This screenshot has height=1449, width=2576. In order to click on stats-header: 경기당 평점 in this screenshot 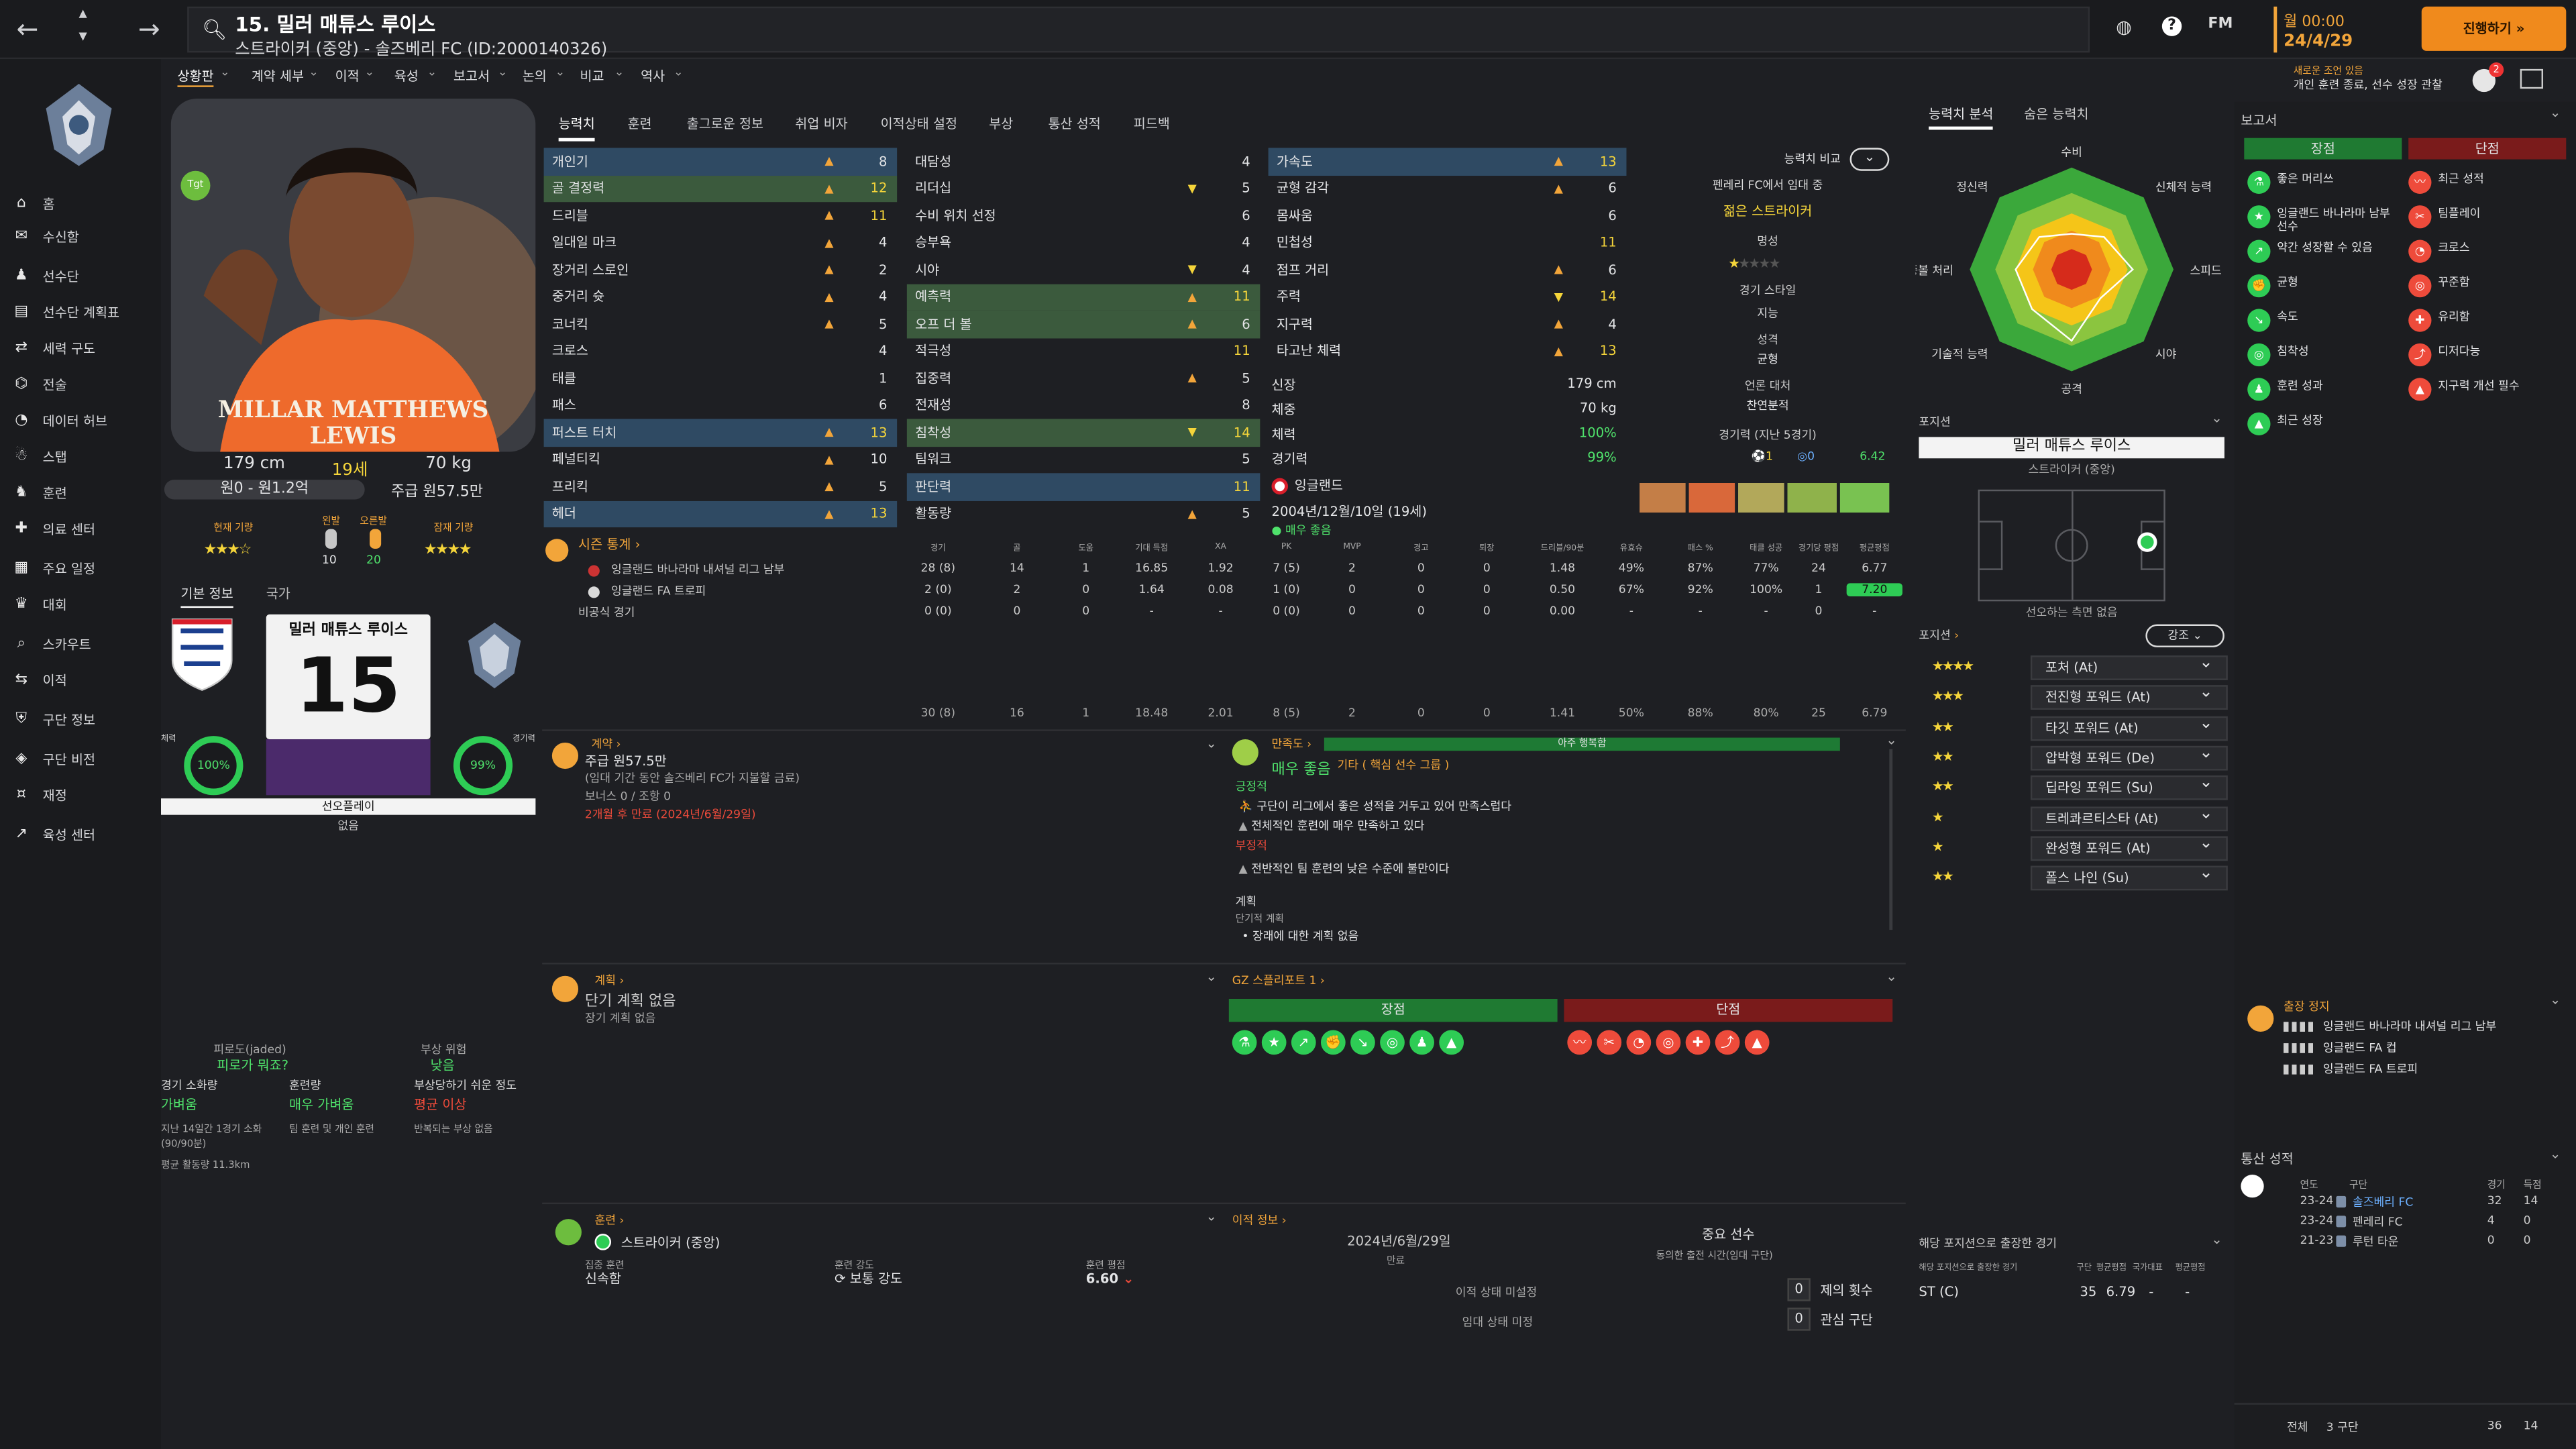, I will do `click(1818, 548)`.